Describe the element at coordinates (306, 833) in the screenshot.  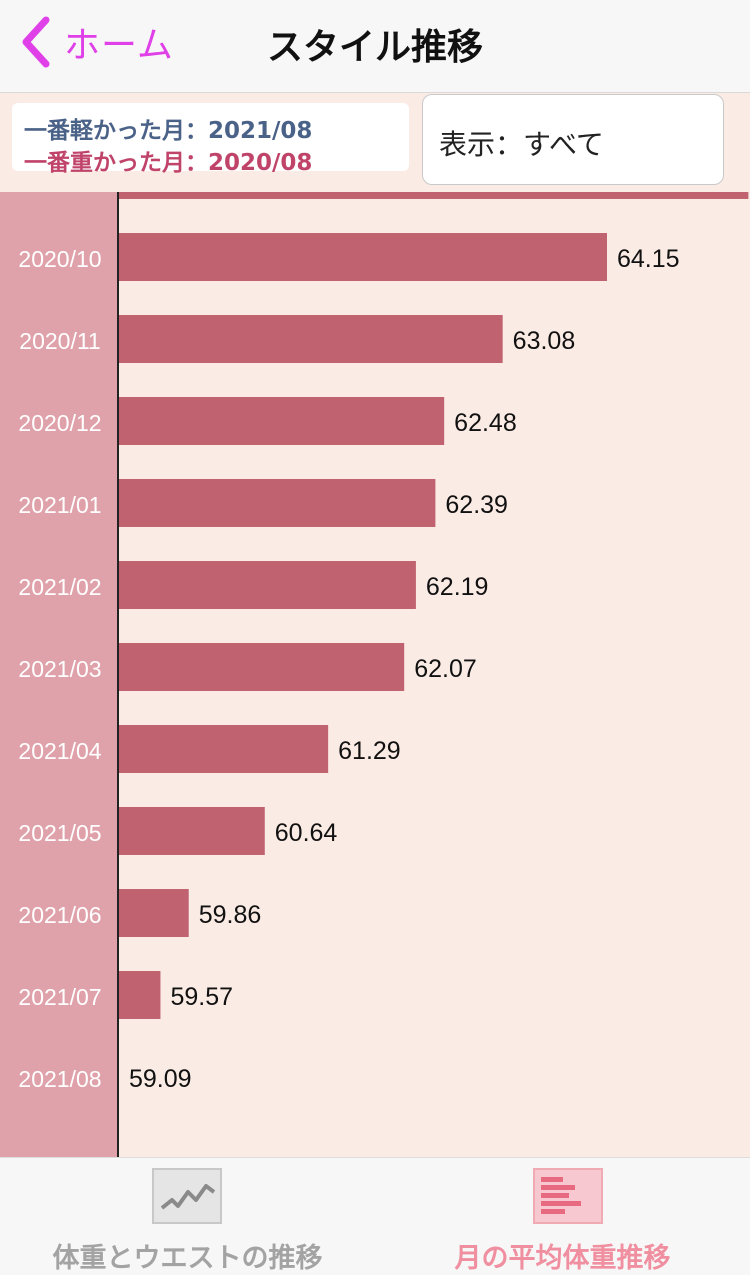
I see `value-label: 60.64` at that location.